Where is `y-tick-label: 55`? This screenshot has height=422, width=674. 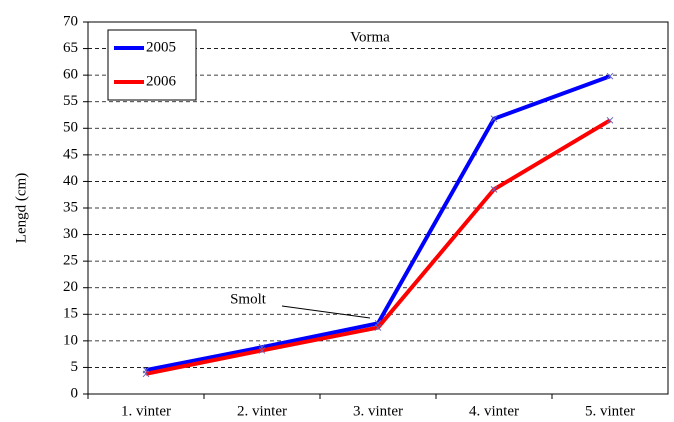
y-tick-label: 55 is located at coordinates (70, 101).